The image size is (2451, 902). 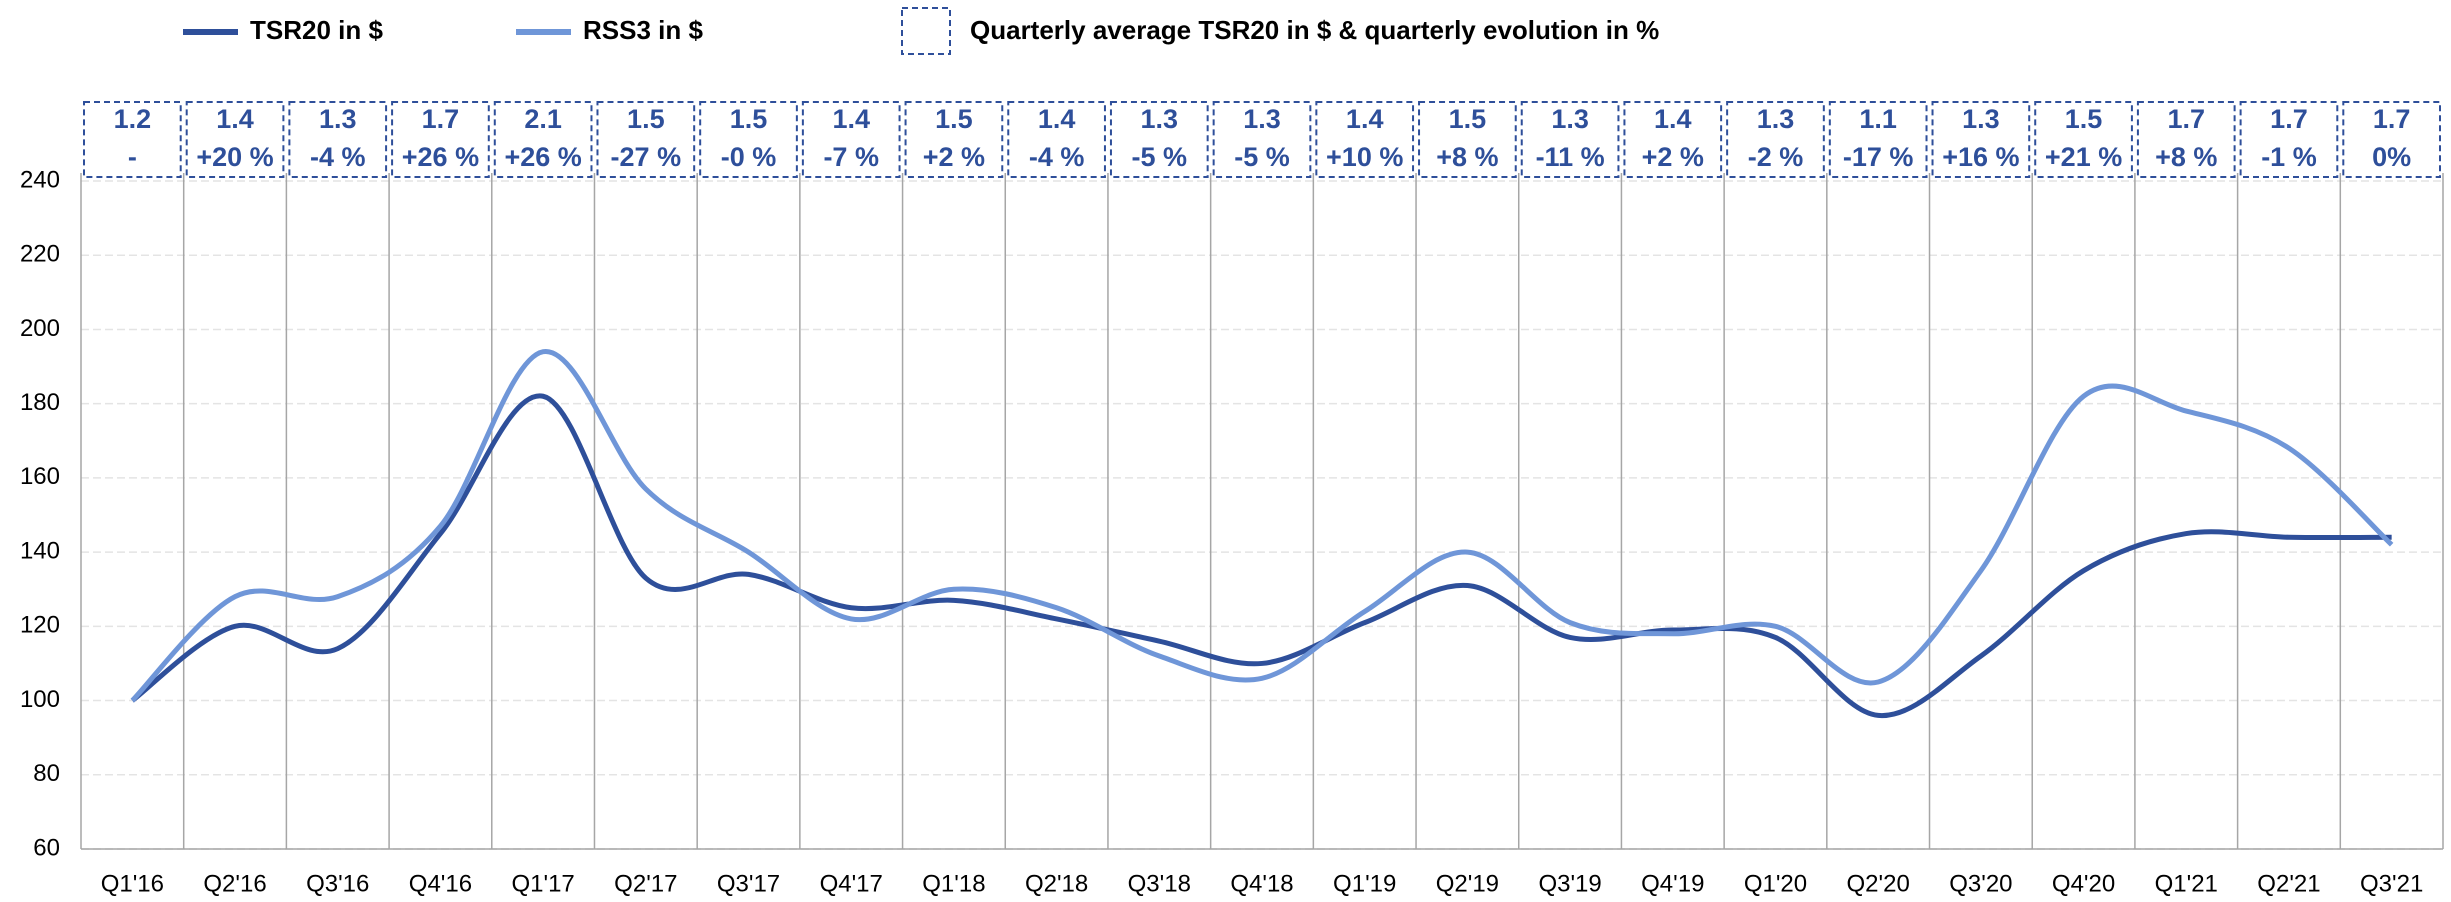 What do you see at coordinates (132, 883) in the screenshot?
I see `x-tick-label: Q1'16` at bounding box center [132, 883].